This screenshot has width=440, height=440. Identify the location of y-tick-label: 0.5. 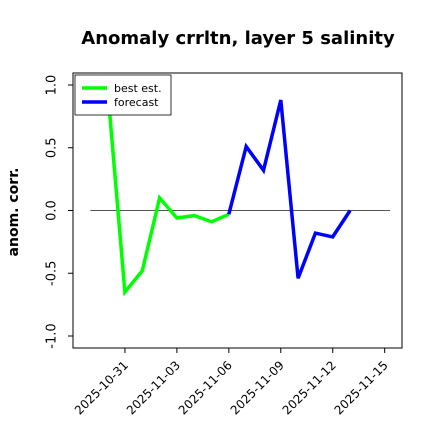
(52, 147).